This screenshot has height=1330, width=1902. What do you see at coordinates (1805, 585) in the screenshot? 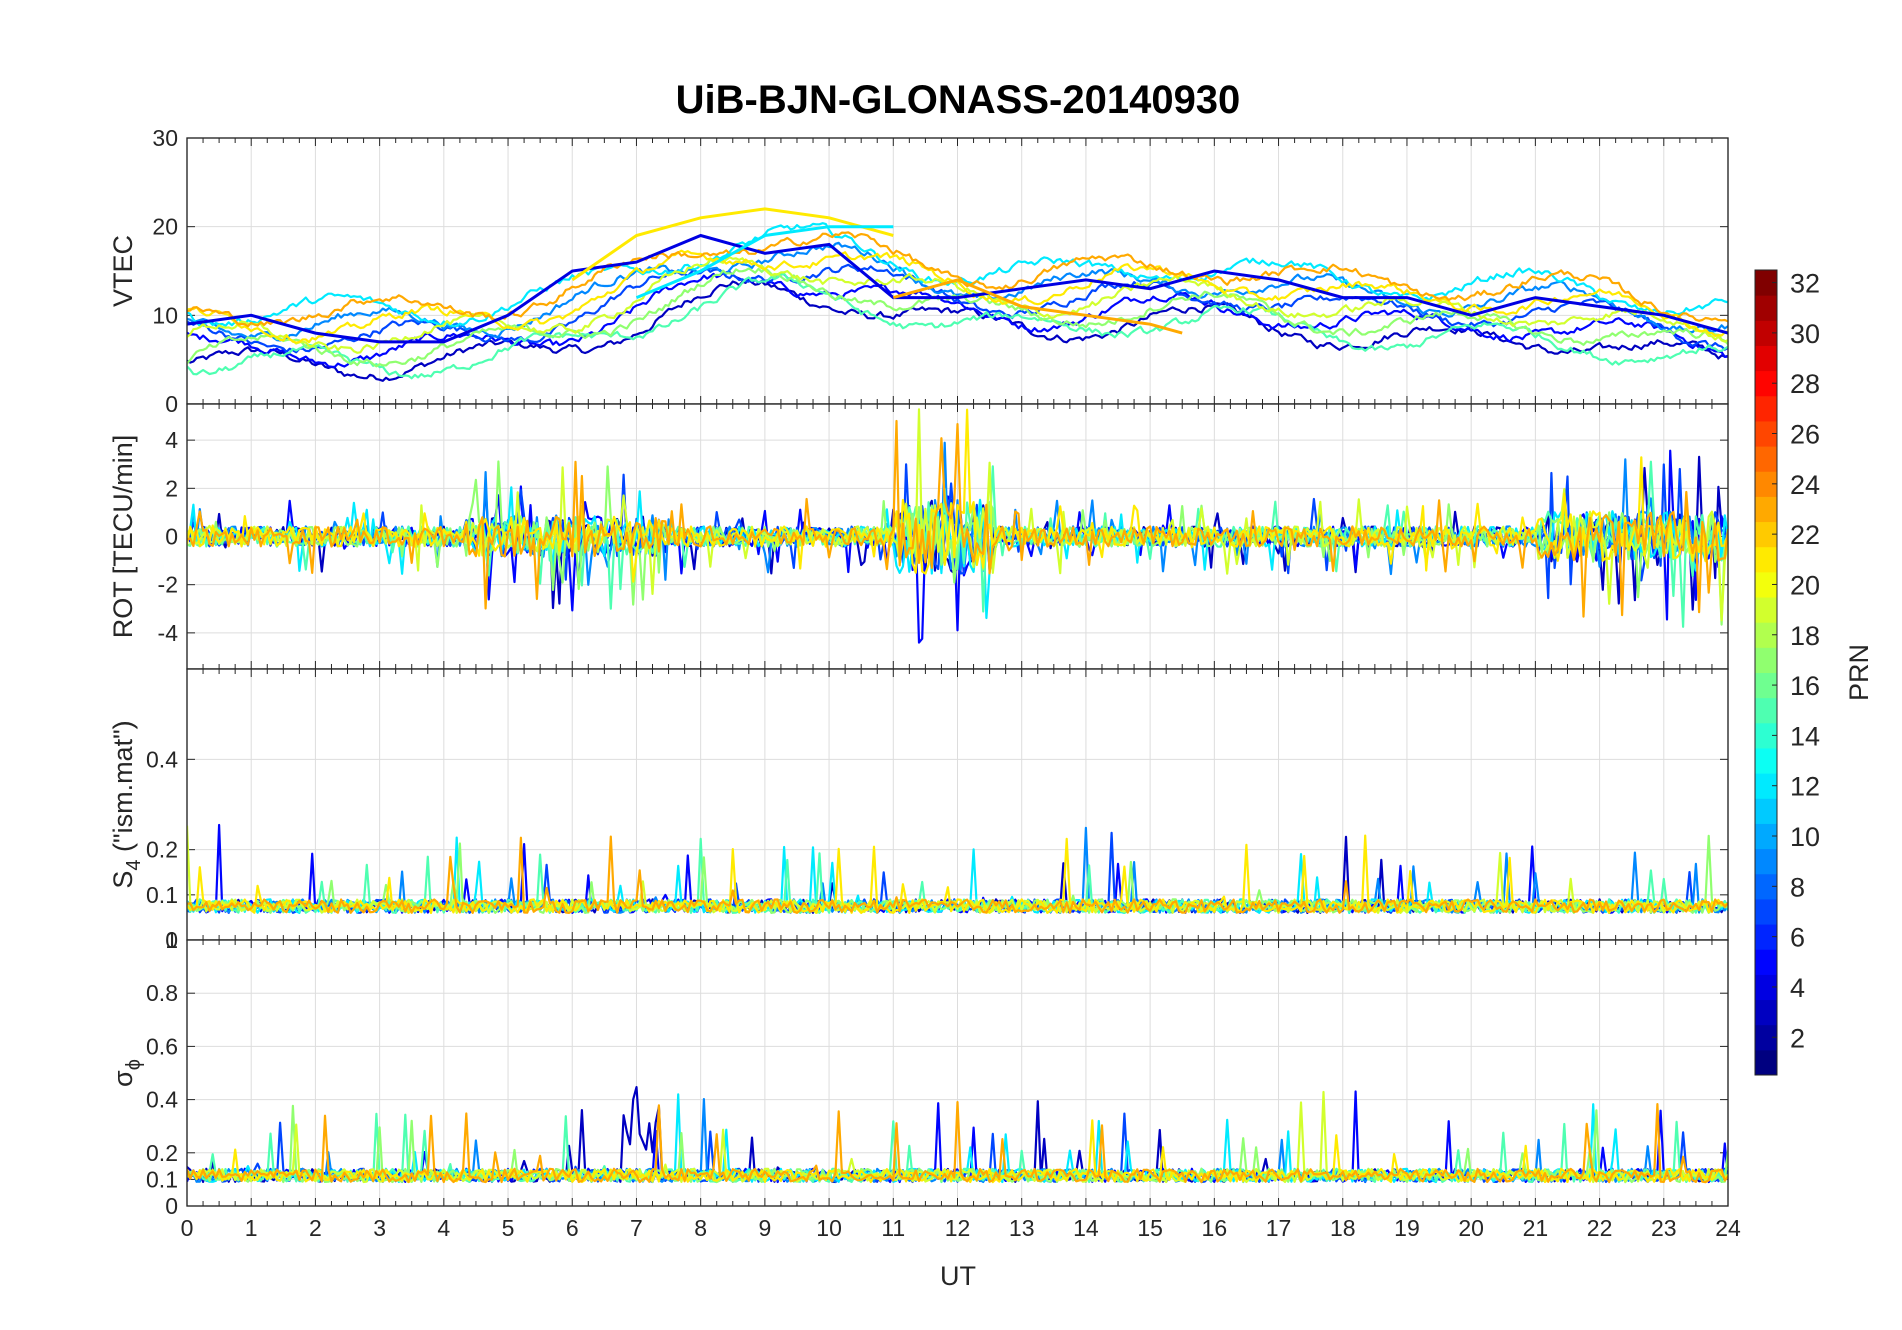
I see `colorbar-tick-label: 20` at bounding box center [1805, 585].